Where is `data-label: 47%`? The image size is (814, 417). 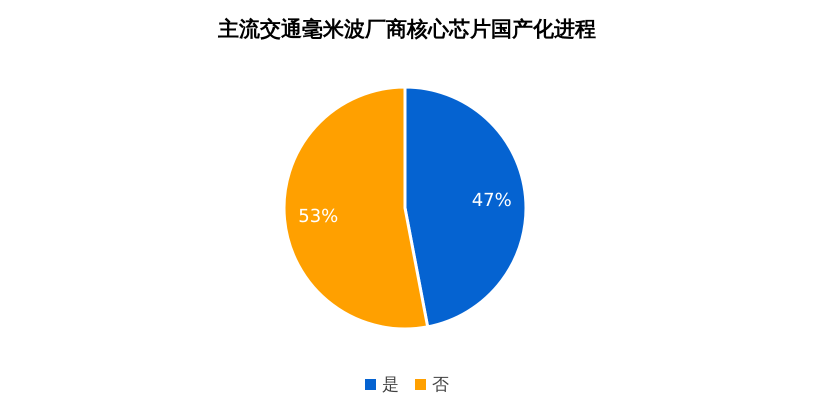
data-label: 47% is located at coordinates (492, 200).